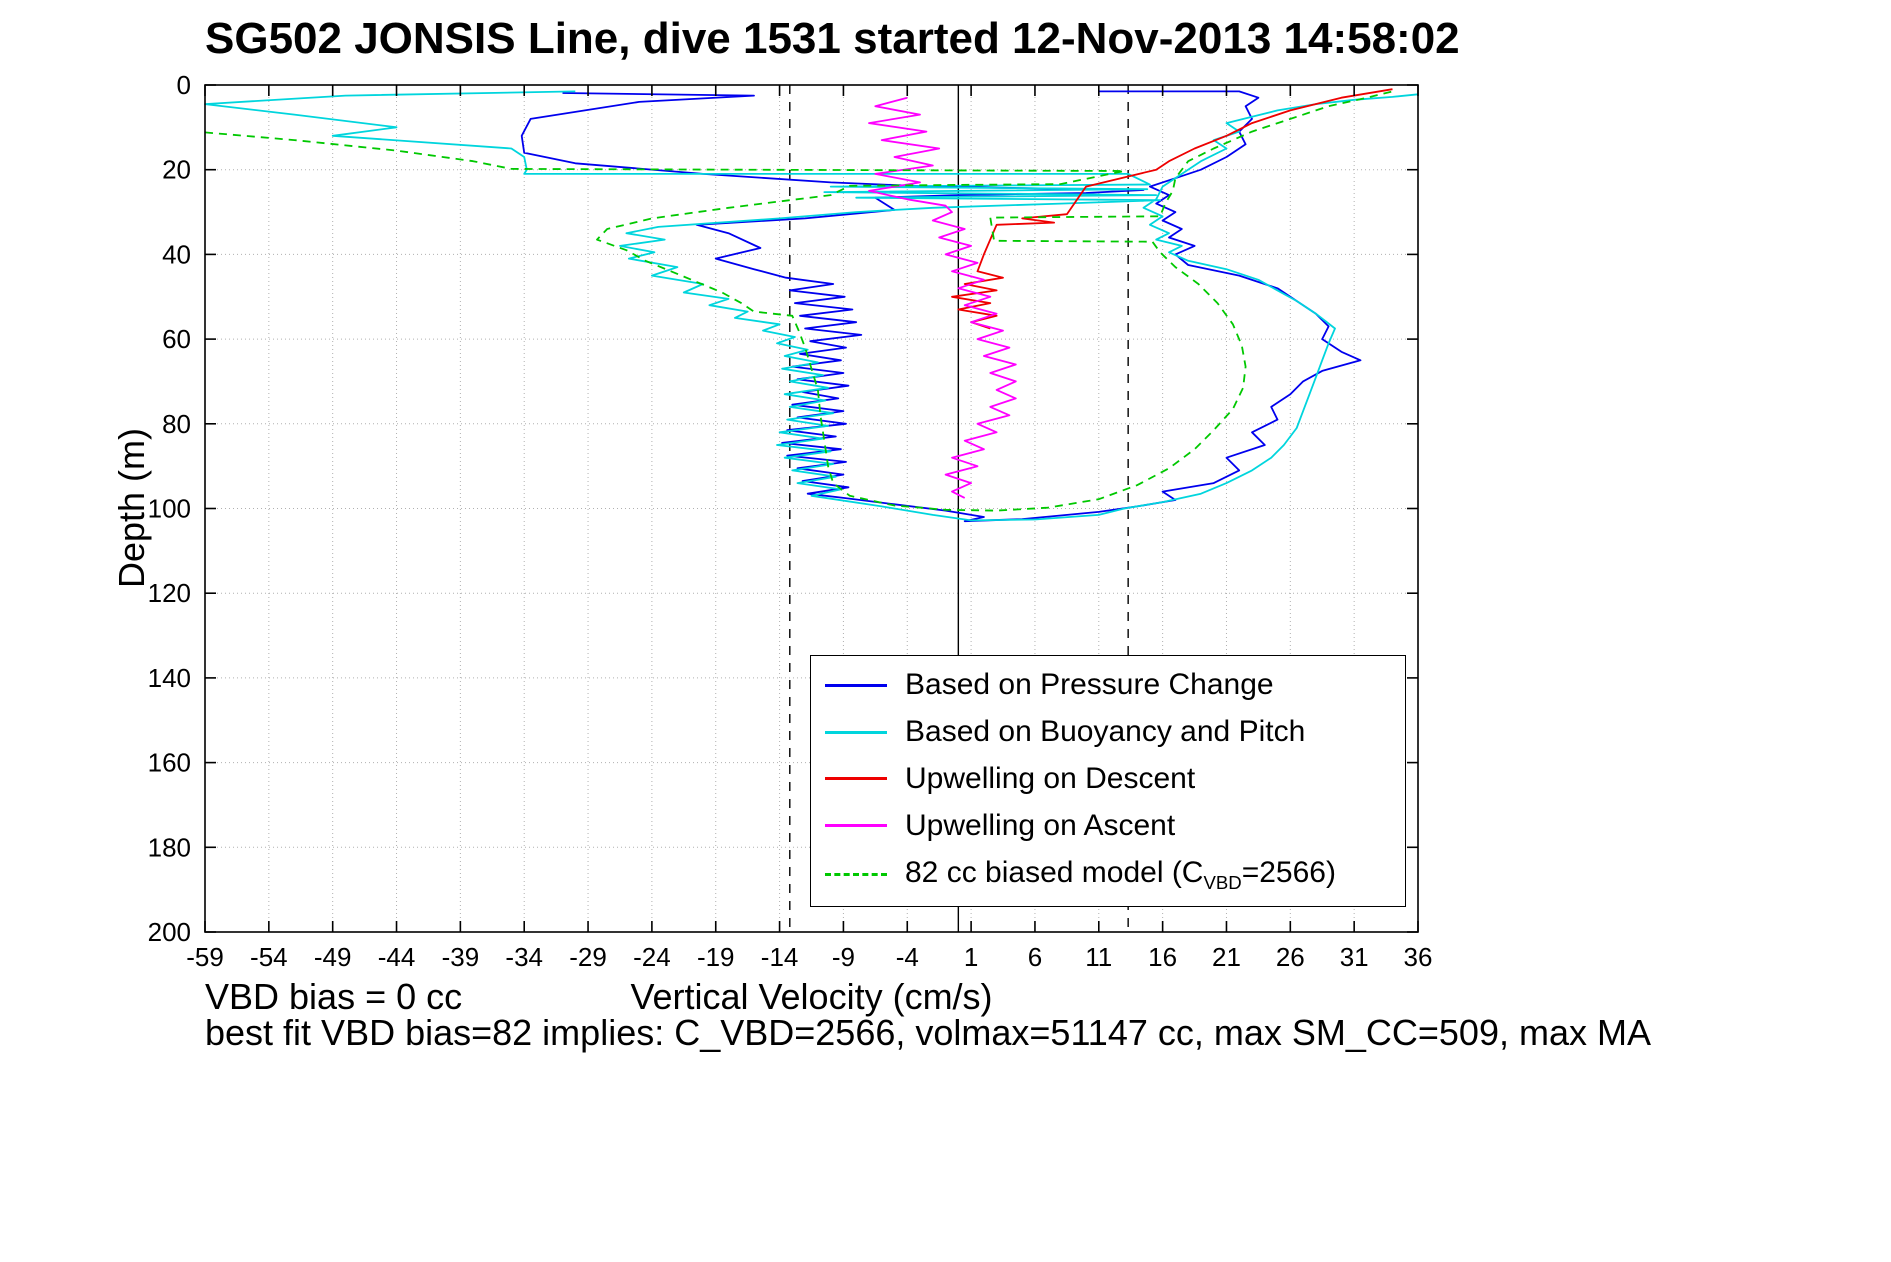 This screenshot has width=1891, height=1262. Describe the element at coordinates (169, 593) in the screenshot. I see `y-tick-label: 120` at that location.